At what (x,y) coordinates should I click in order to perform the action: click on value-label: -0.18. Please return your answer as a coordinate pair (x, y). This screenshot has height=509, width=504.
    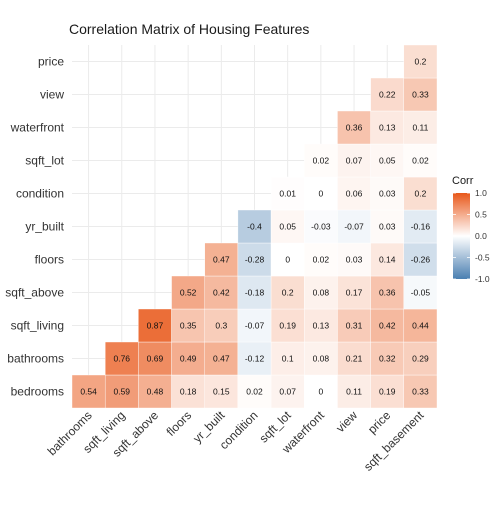
    Looking at the image, I should click on (255, 293).